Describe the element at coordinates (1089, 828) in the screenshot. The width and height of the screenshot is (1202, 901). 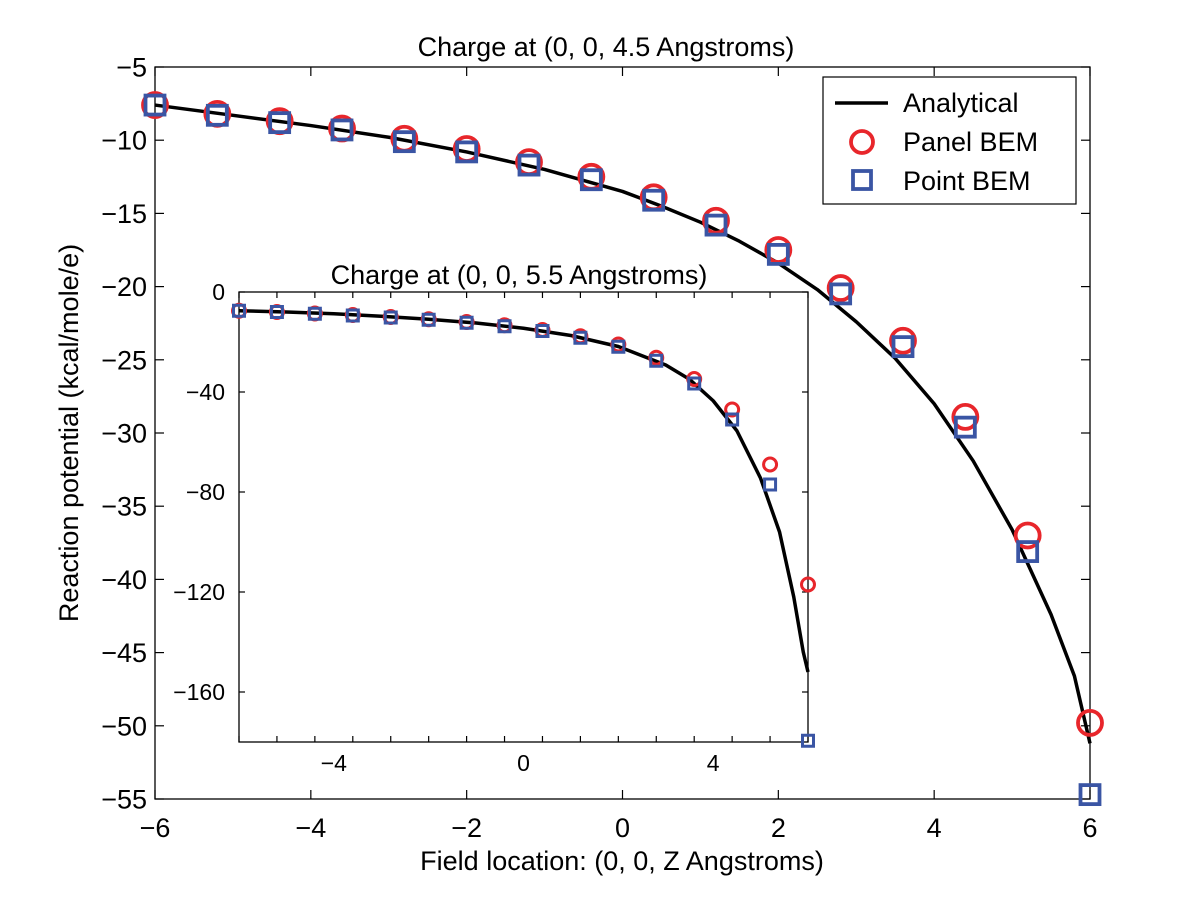
I see `x-tick-label: 6` at that location.